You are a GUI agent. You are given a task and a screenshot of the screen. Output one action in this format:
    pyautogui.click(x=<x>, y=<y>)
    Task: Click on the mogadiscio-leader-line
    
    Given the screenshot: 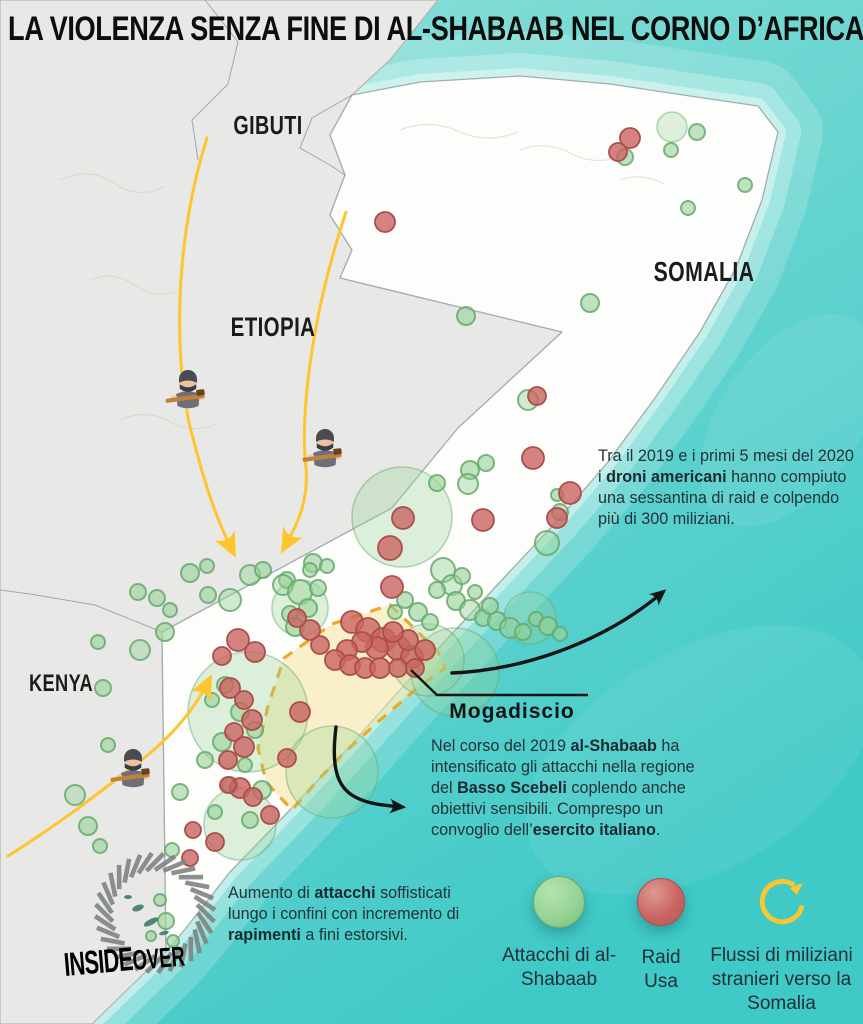 What is the action you would take?
    pyautogui.click(x=499, y=683)
    